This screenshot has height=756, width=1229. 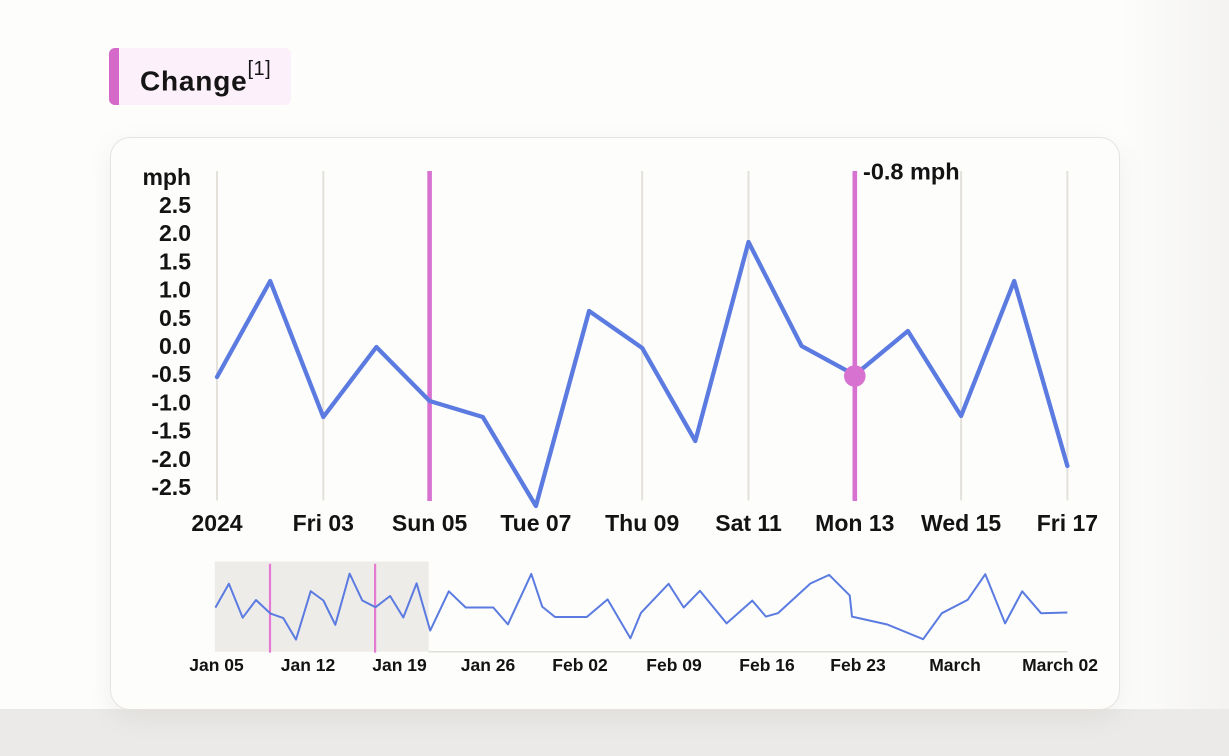 What do you see at coordinates (1067, 523) in the screenshot?
I see `svg-text: Fri 17` at bounding box center [1067, 523].